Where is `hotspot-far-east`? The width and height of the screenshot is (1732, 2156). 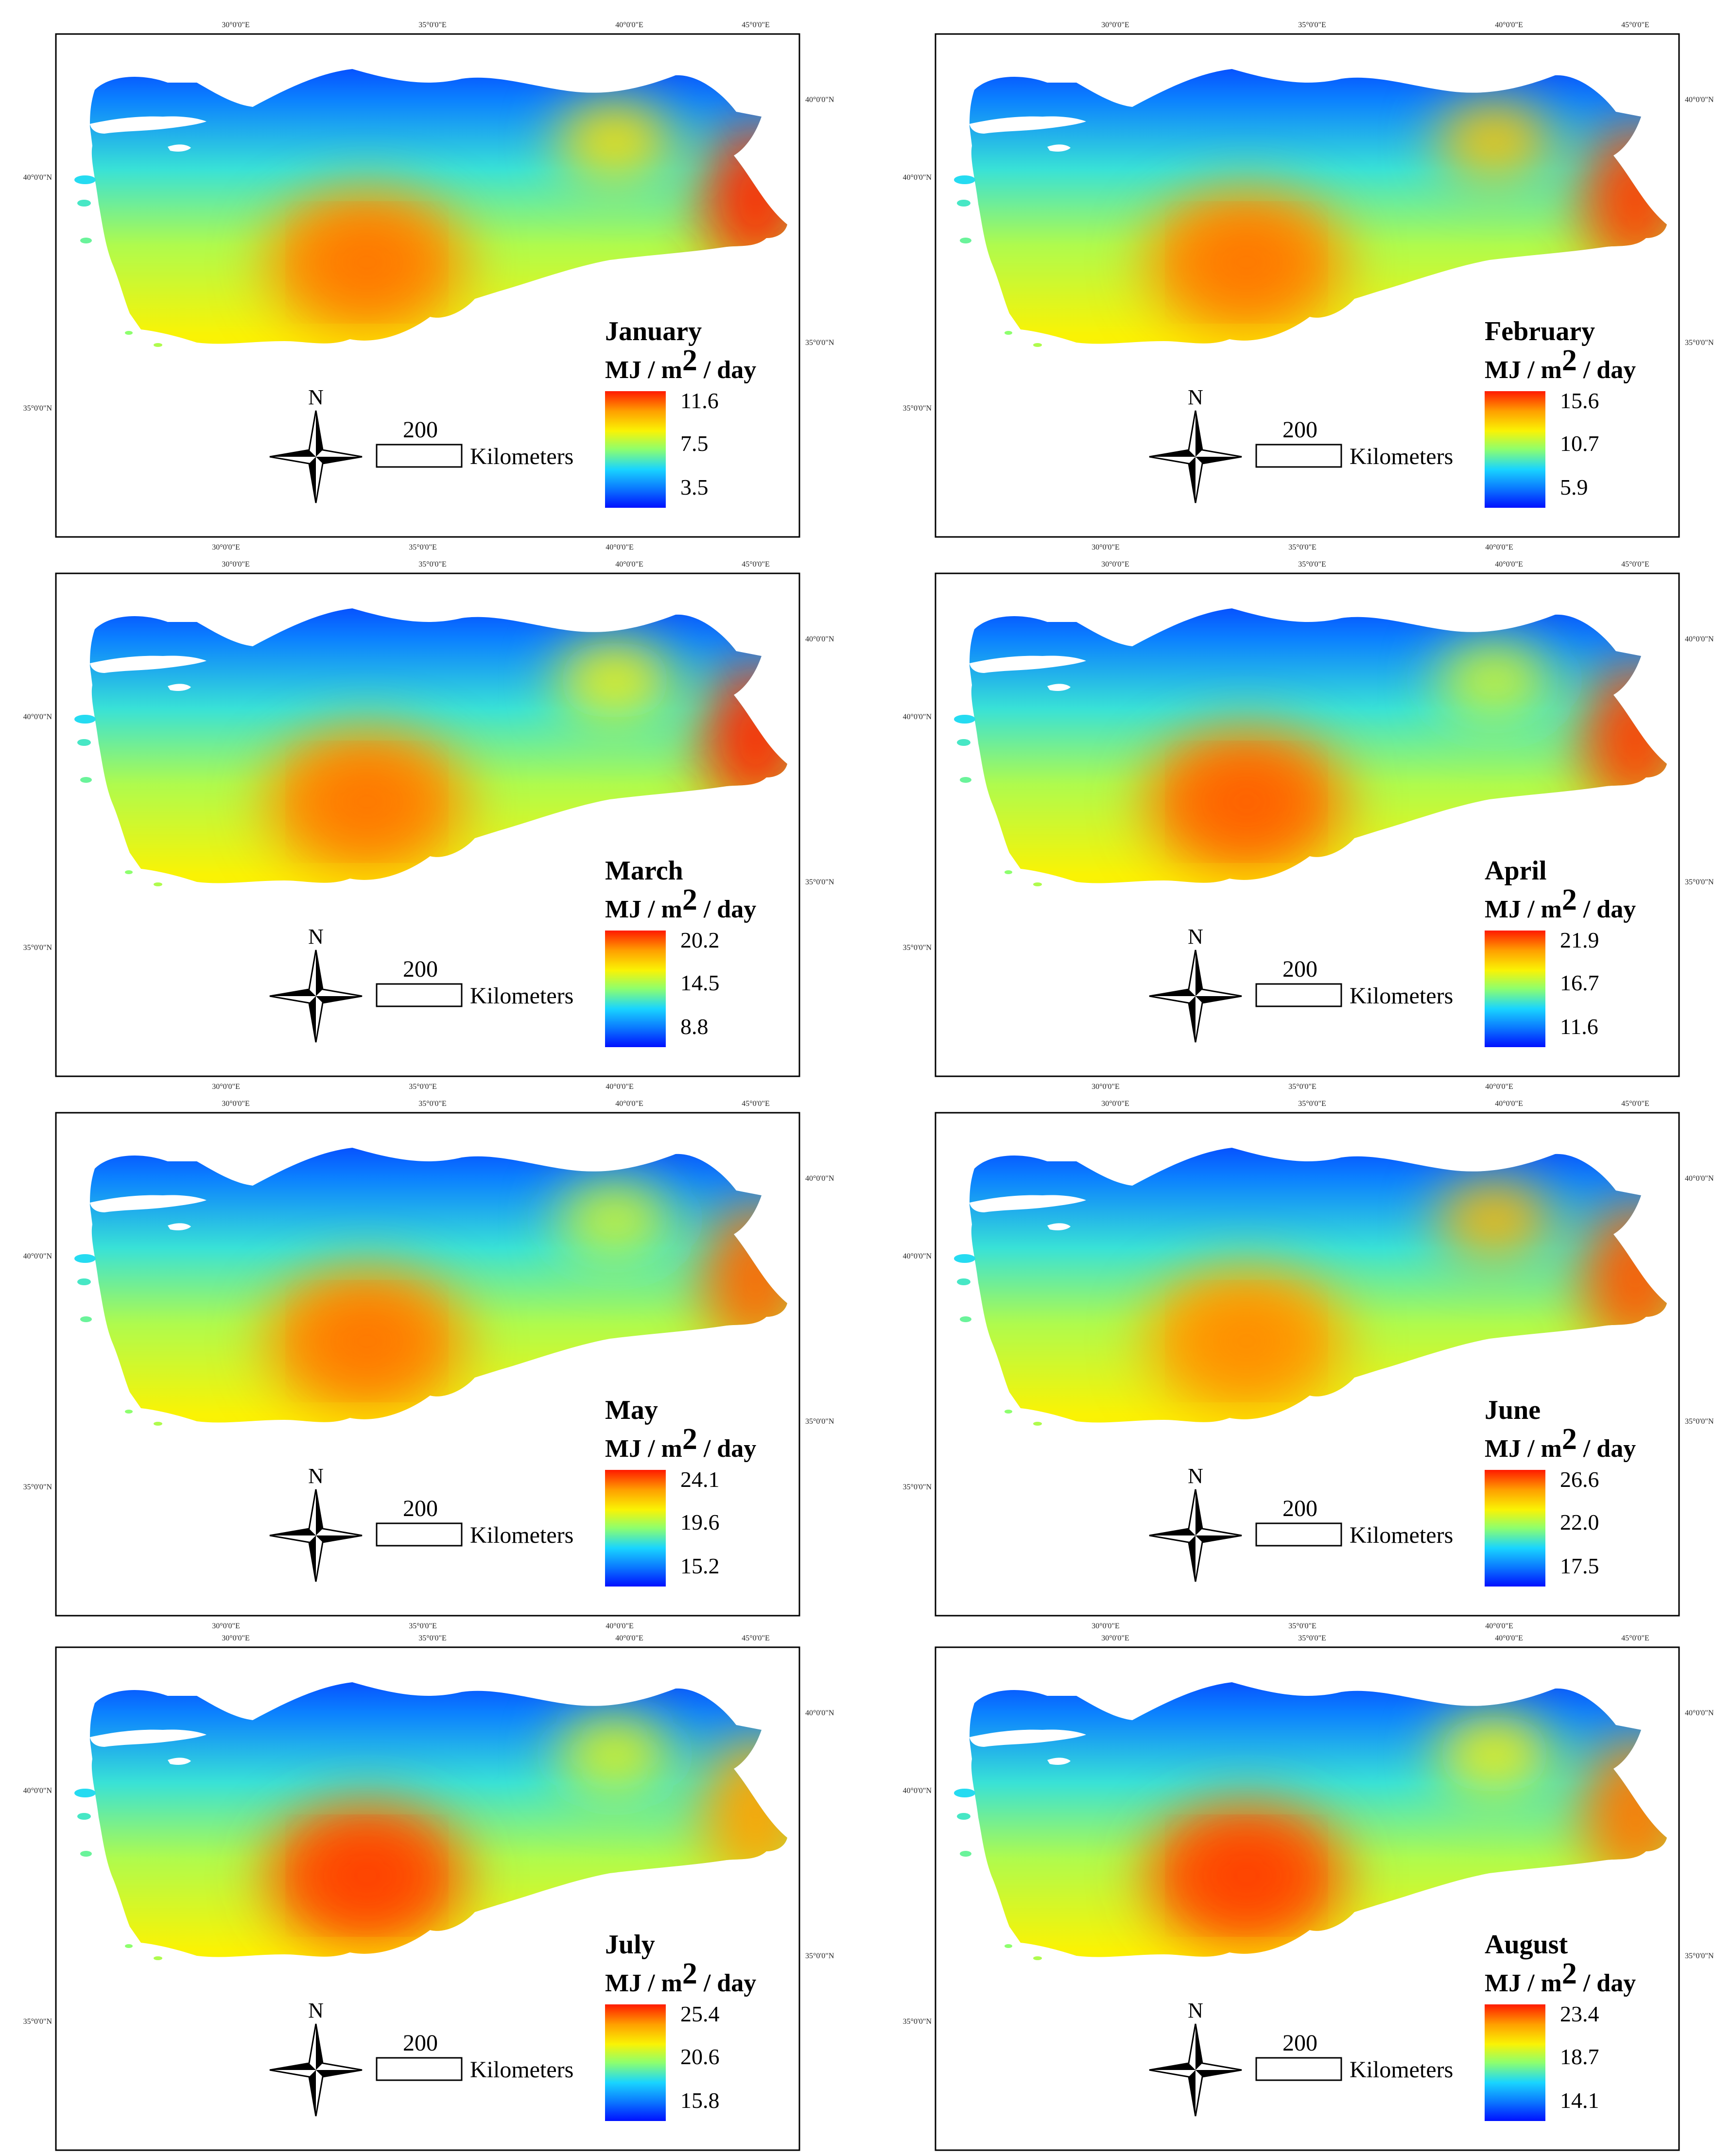
hotspot-far-east is located at coordinates (1624, 1812).